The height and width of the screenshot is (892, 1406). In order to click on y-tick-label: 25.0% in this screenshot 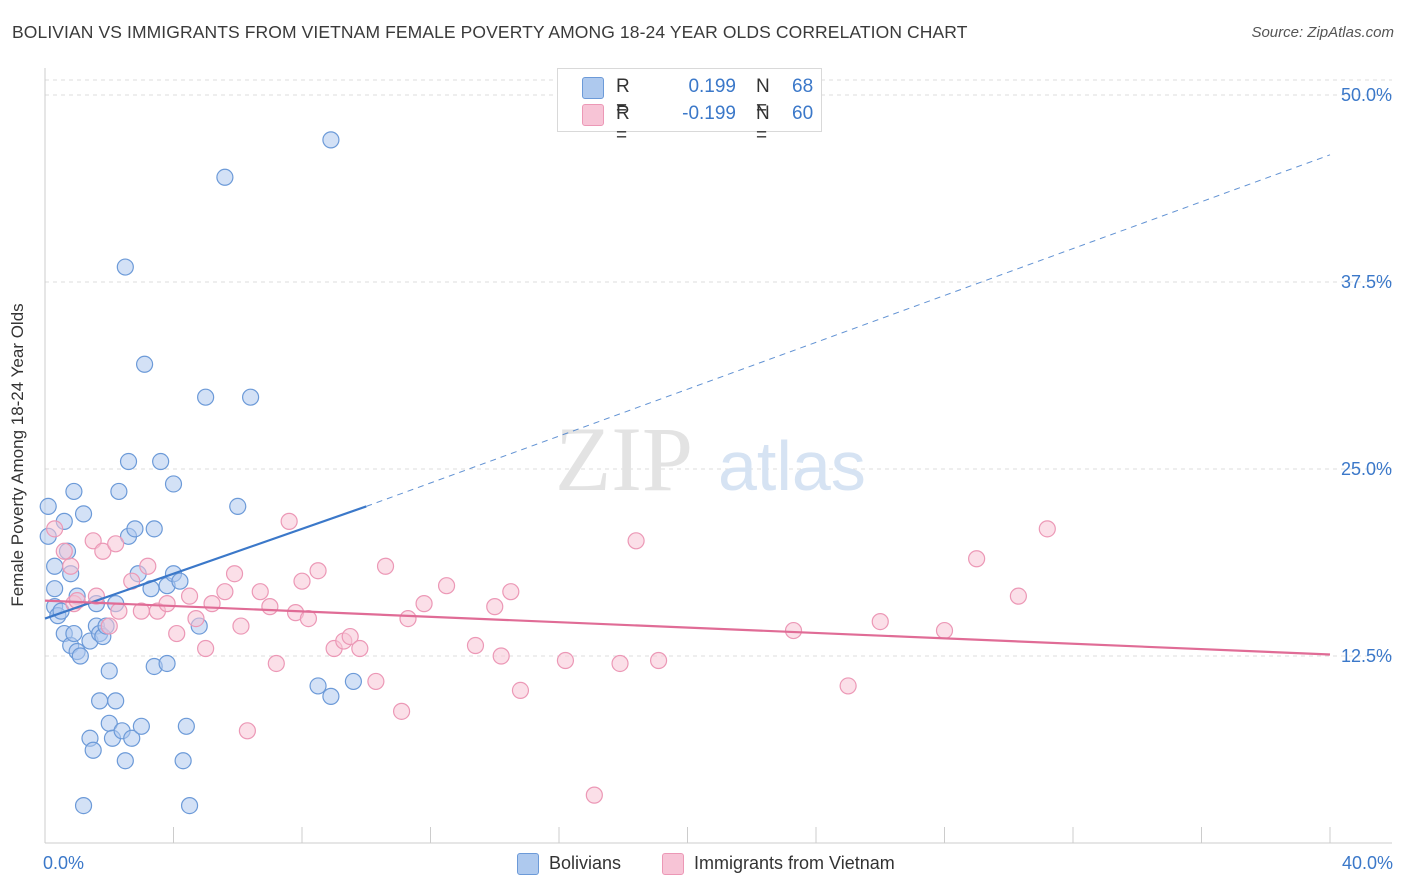, I will do `click(1366, 469)`.